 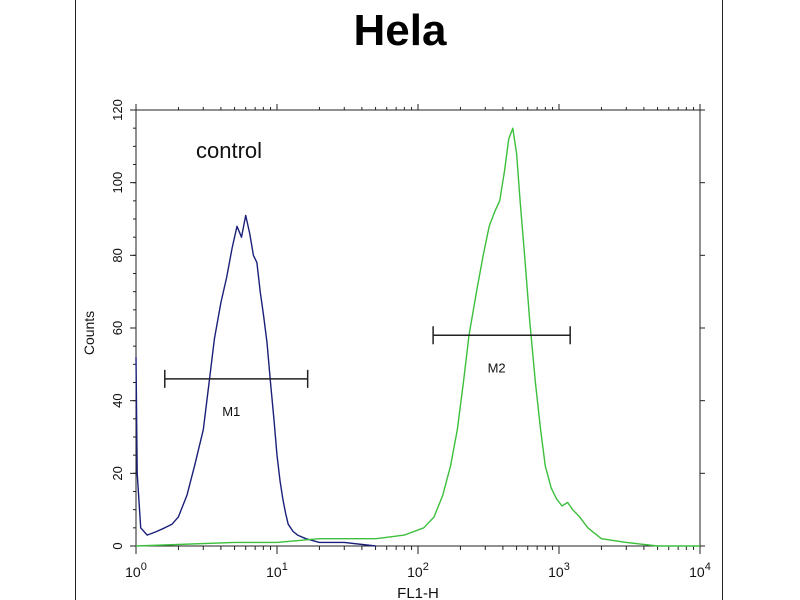 I want to click on x-tick-label: 10¹, so click(x=277, y=570).